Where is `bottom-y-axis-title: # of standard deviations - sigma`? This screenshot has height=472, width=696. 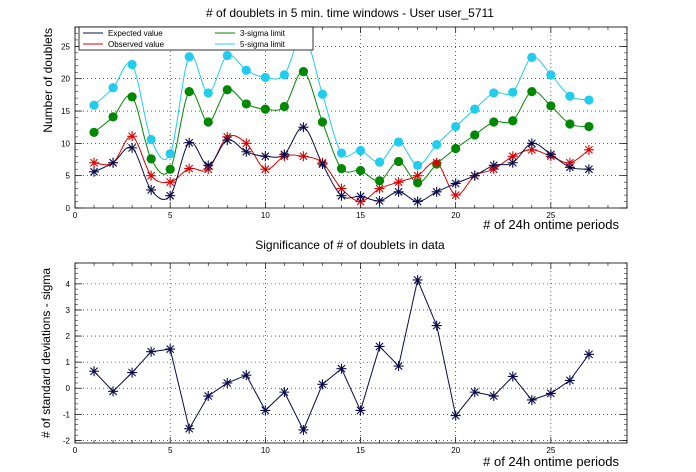 bottom-y-axis-title: # of standard deviations - sigma is located at coordinates (46, 353).